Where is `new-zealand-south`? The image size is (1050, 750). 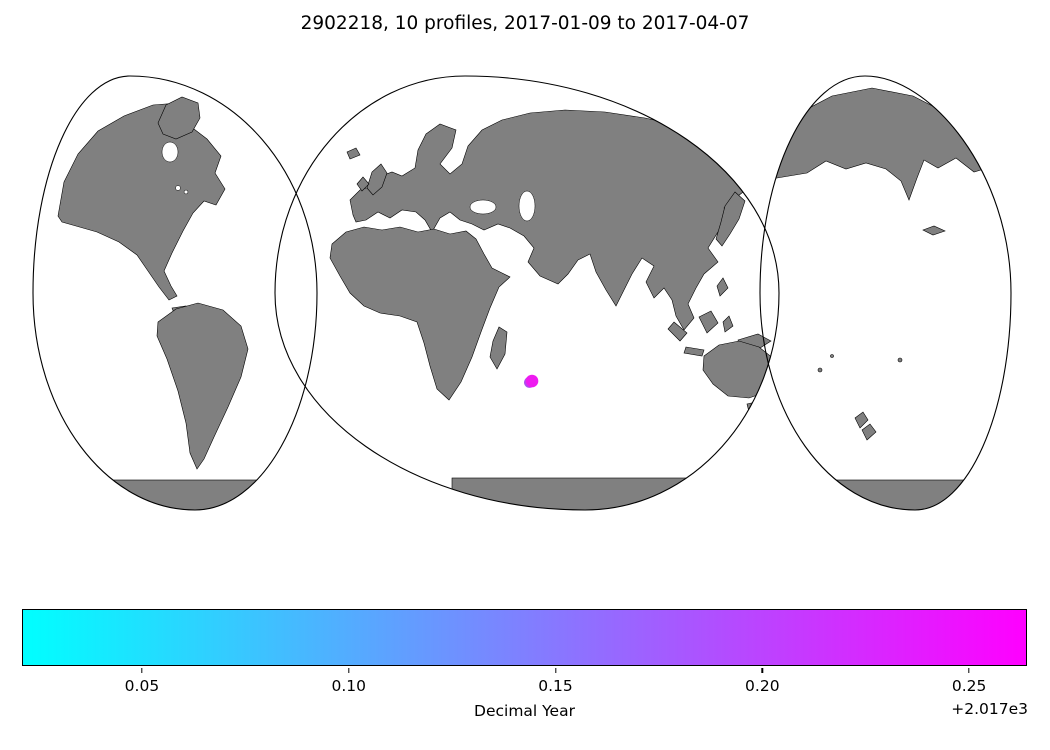 new-zealand-south is located at coordinates (869, 432).